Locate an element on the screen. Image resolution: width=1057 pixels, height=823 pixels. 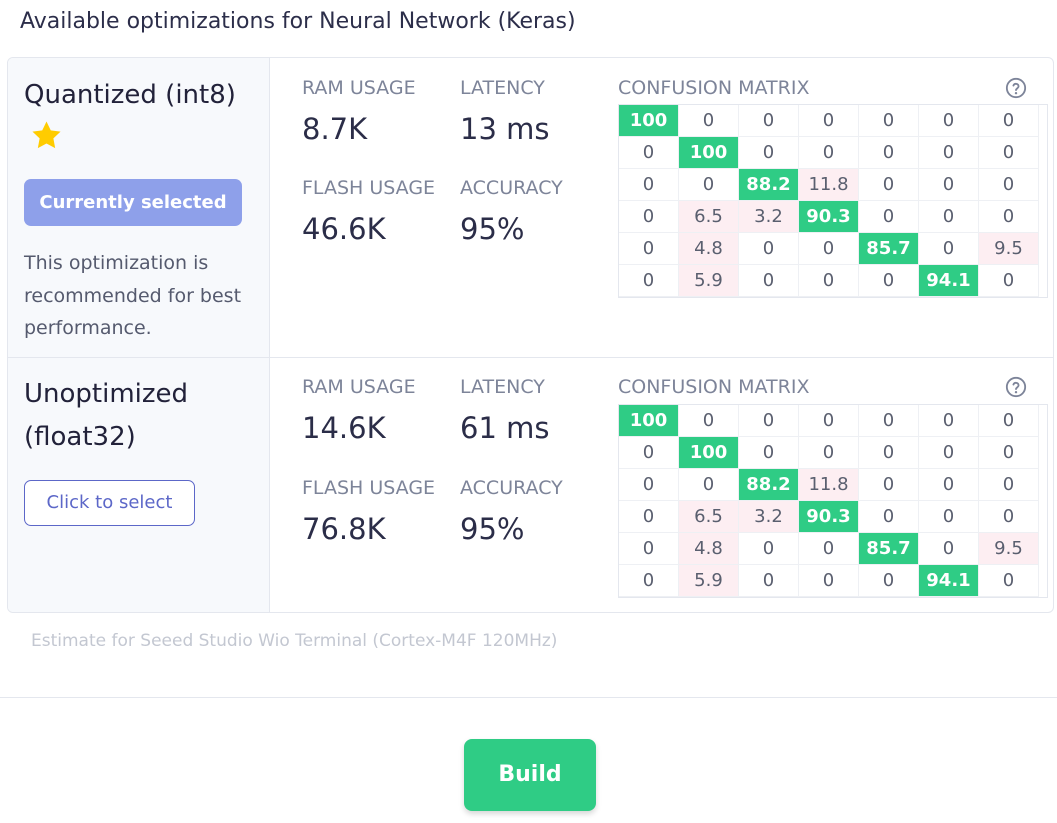
star-icon is located at coordinates (46, 135).